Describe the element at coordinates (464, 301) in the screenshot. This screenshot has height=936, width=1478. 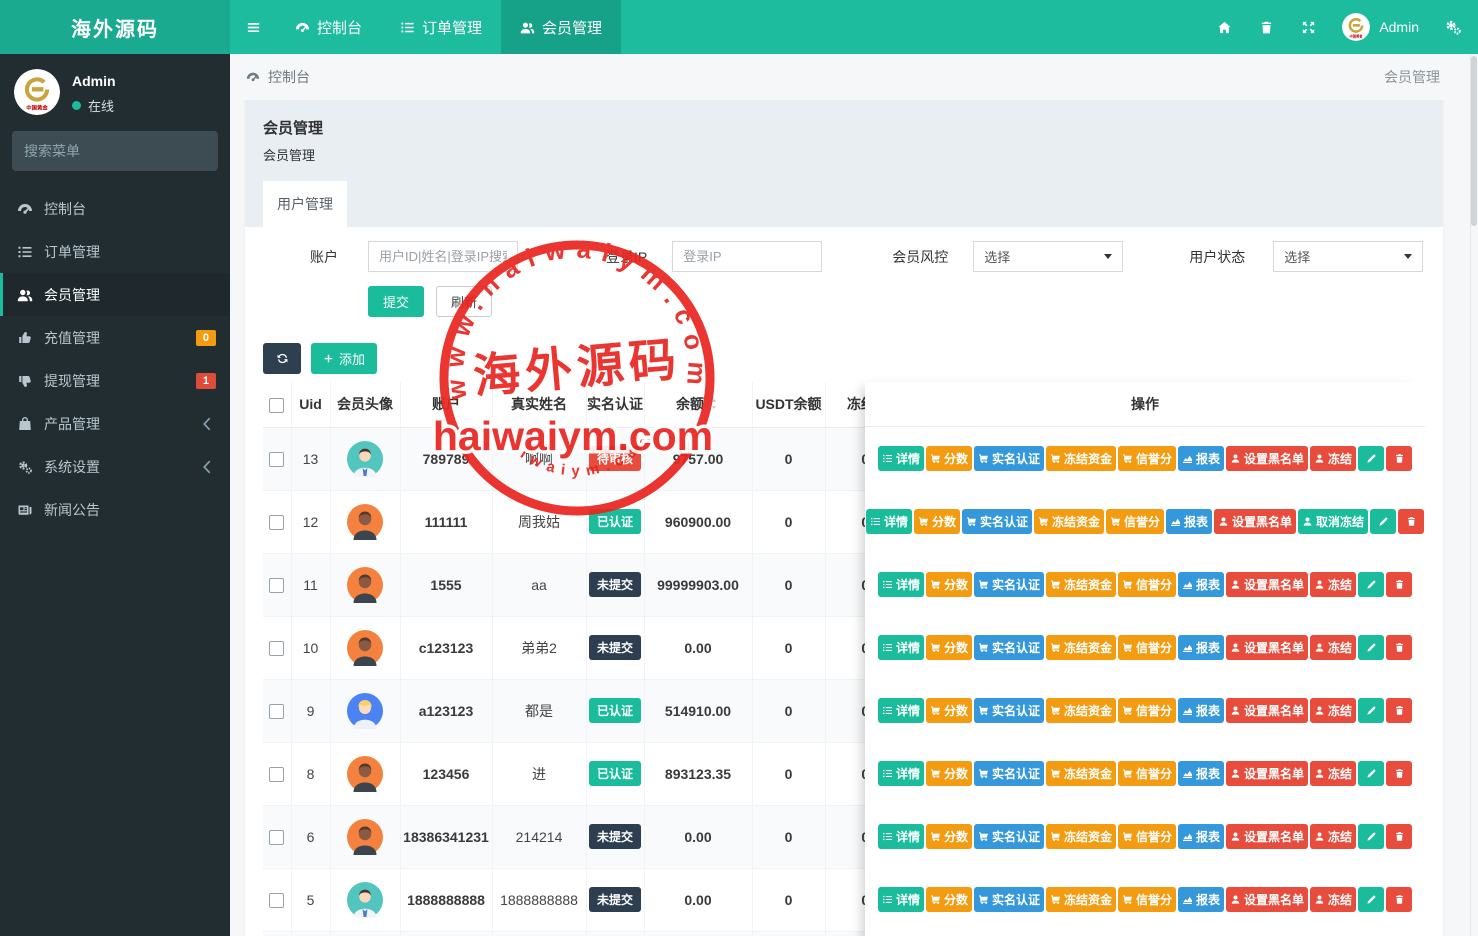
I see `refresh-button: 刷新` at that location.